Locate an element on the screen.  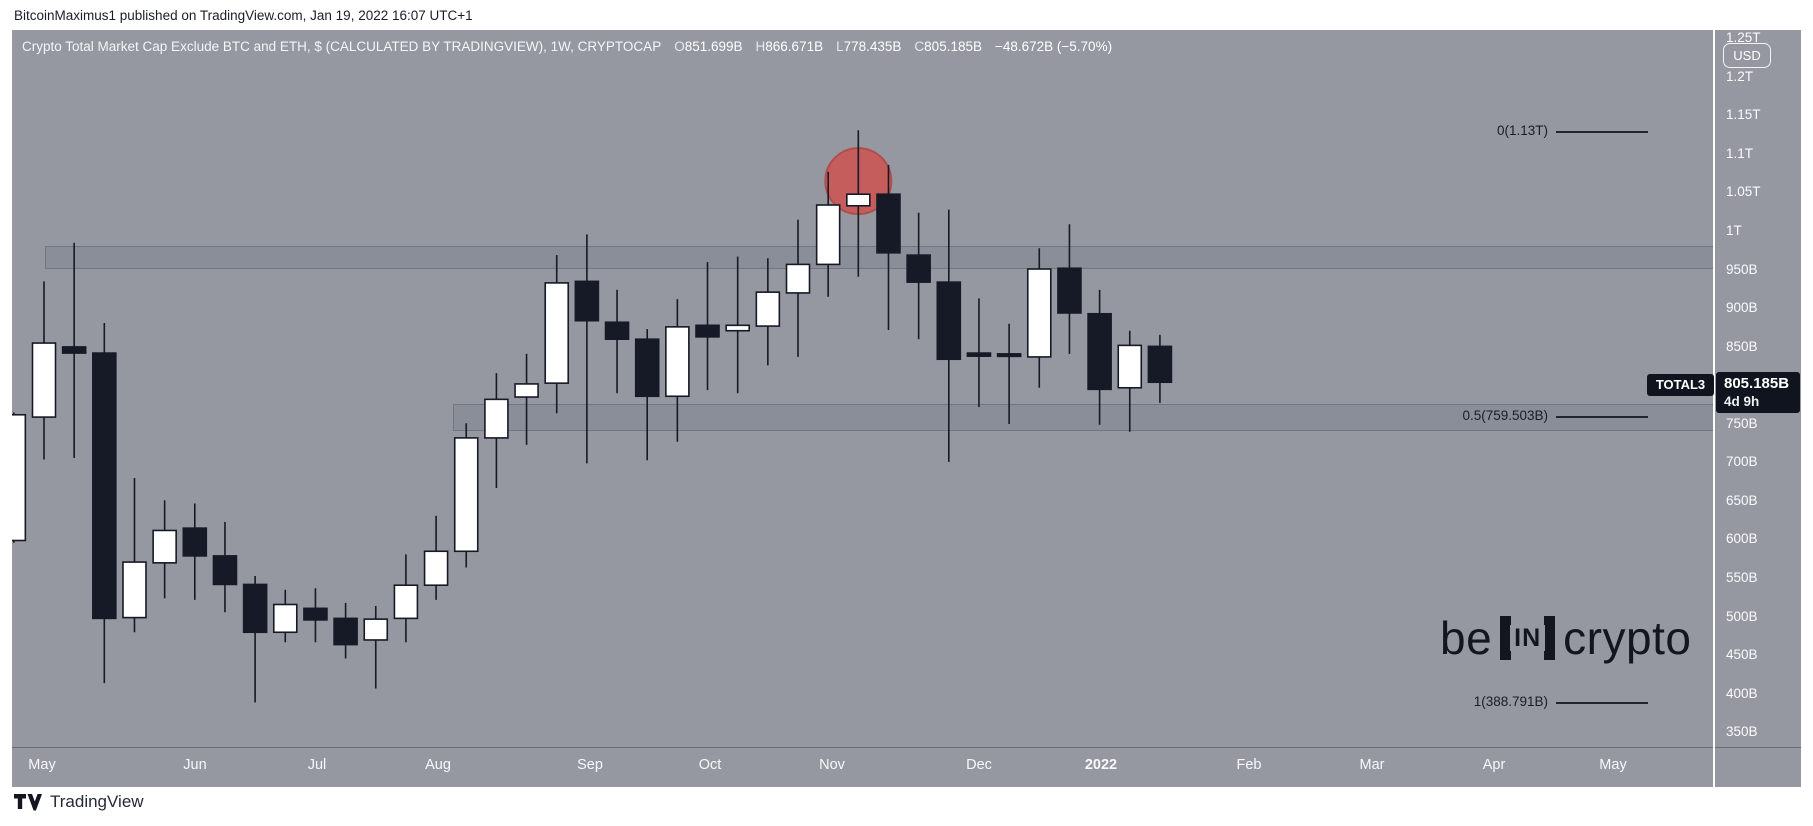
watermark-be: be is located at coordinates (1466, 638).